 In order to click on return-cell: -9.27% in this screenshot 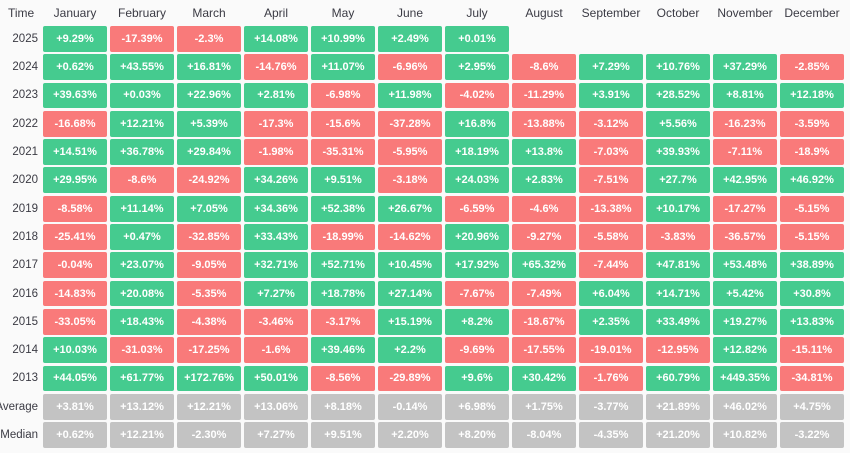, I will do `click(544, 237)`.